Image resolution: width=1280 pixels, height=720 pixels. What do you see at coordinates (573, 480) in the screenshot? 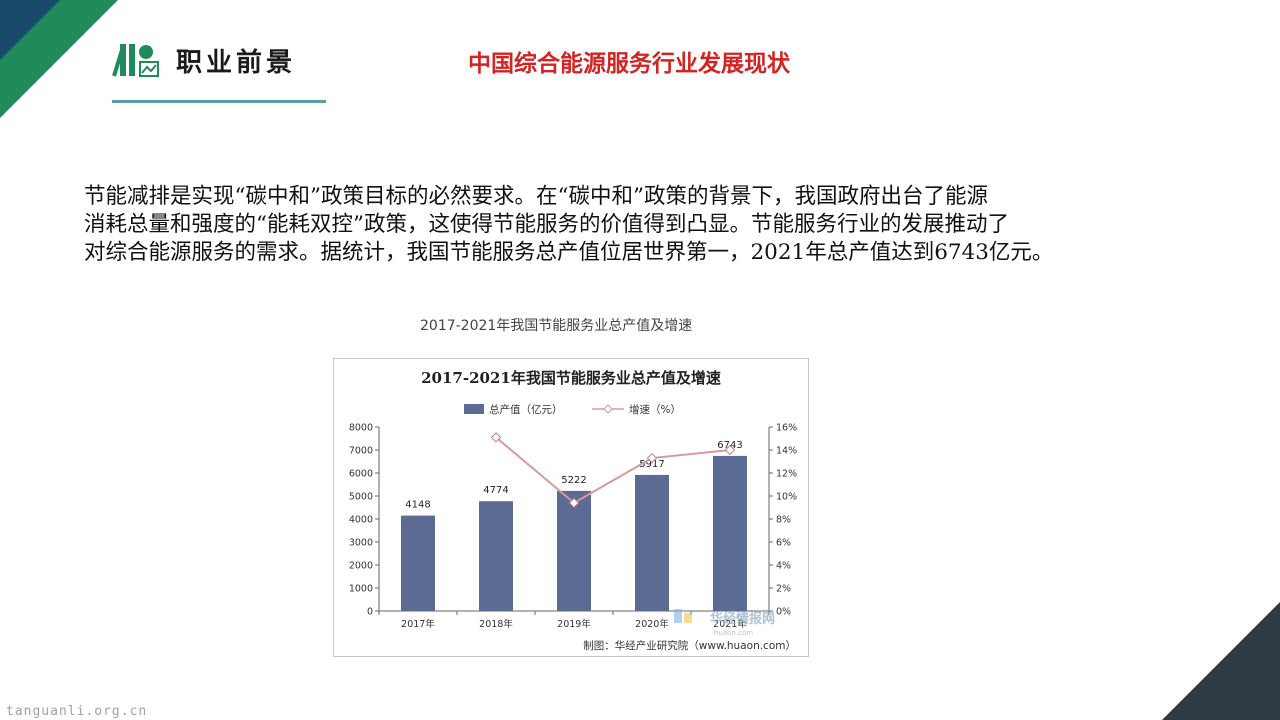
I see `bar-data-label: 5222` at bounding box center [573, 480].